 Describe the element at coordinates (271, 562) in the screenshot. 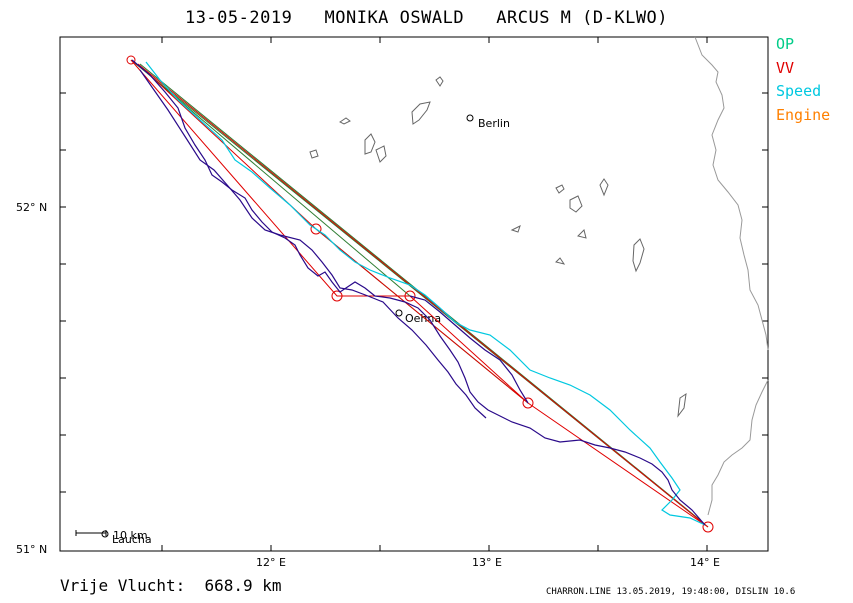

I see `lon-label-12: 12° E` at that location.